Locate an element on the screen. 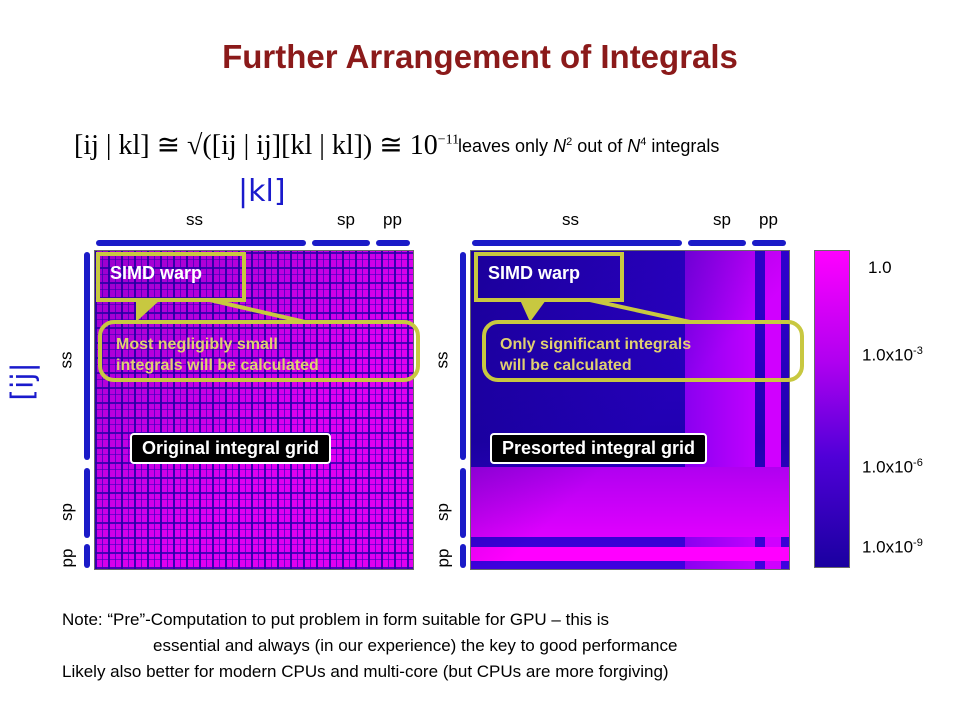 The height and width of the screenshot is (720, 960). left-callout-line1: Most negligibly small is located at coordinates (197, 344).